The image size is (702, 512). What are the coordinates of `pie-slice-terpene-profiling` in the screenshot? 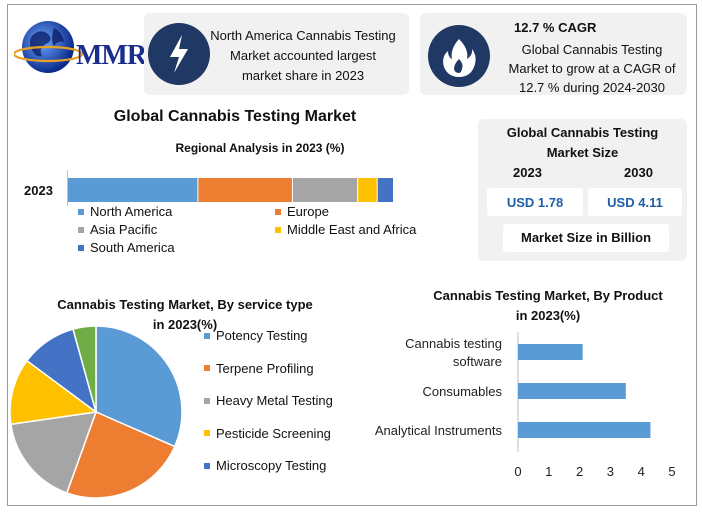 It's located at (120, 454).